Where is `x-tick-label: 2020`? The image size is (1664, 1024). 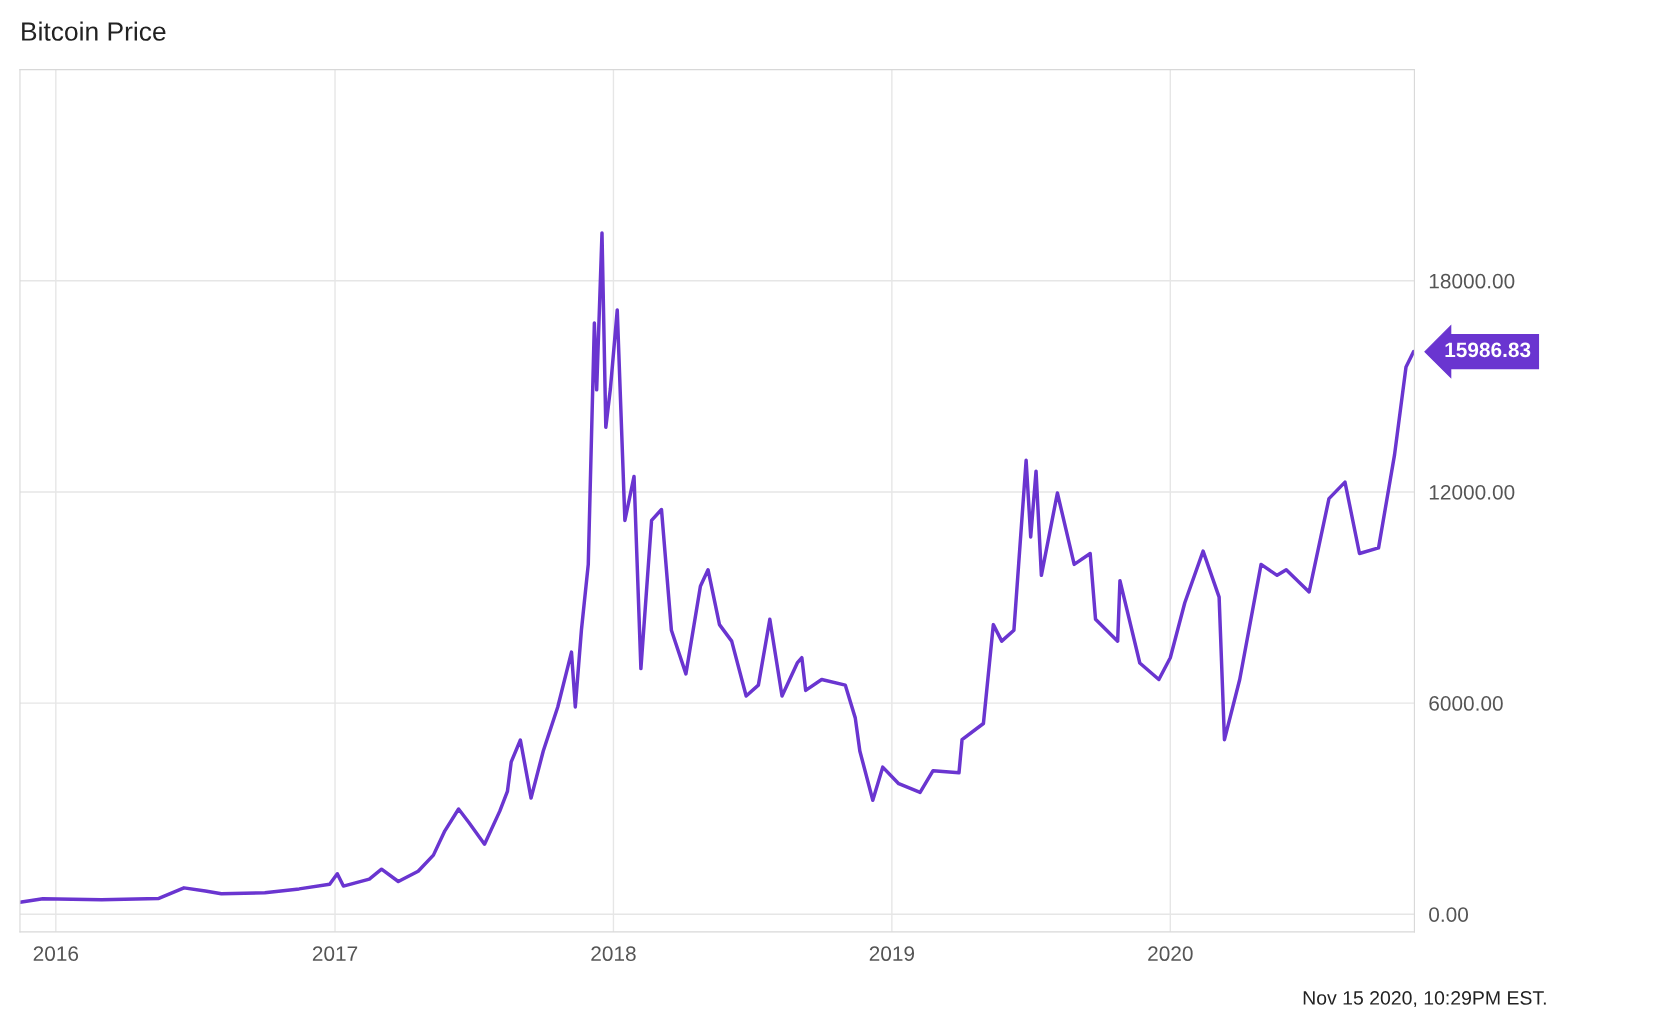 x-tick-label: 2020 is located at coordinates (1170, 954).